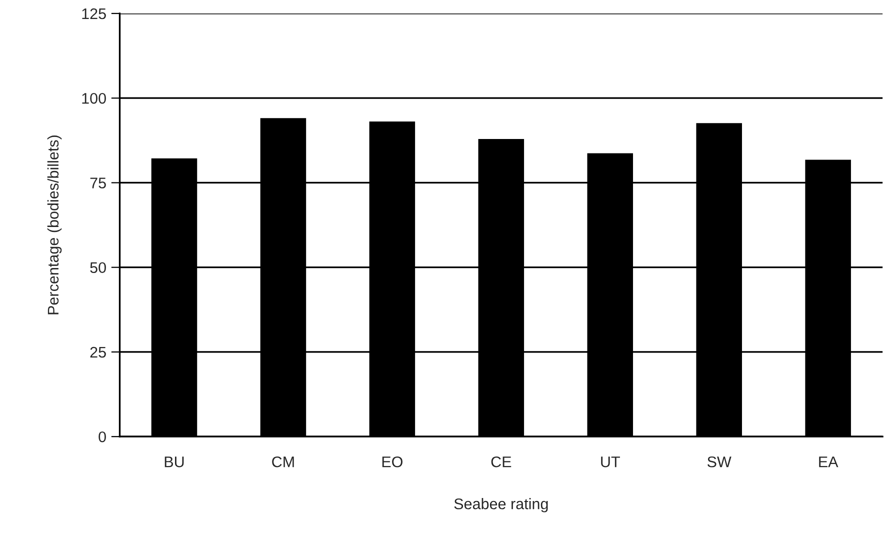  What do you see at coordinates (501, 462) in the screenshot?
I see `x-tick-label: CE` at bounding box center [501, 462].